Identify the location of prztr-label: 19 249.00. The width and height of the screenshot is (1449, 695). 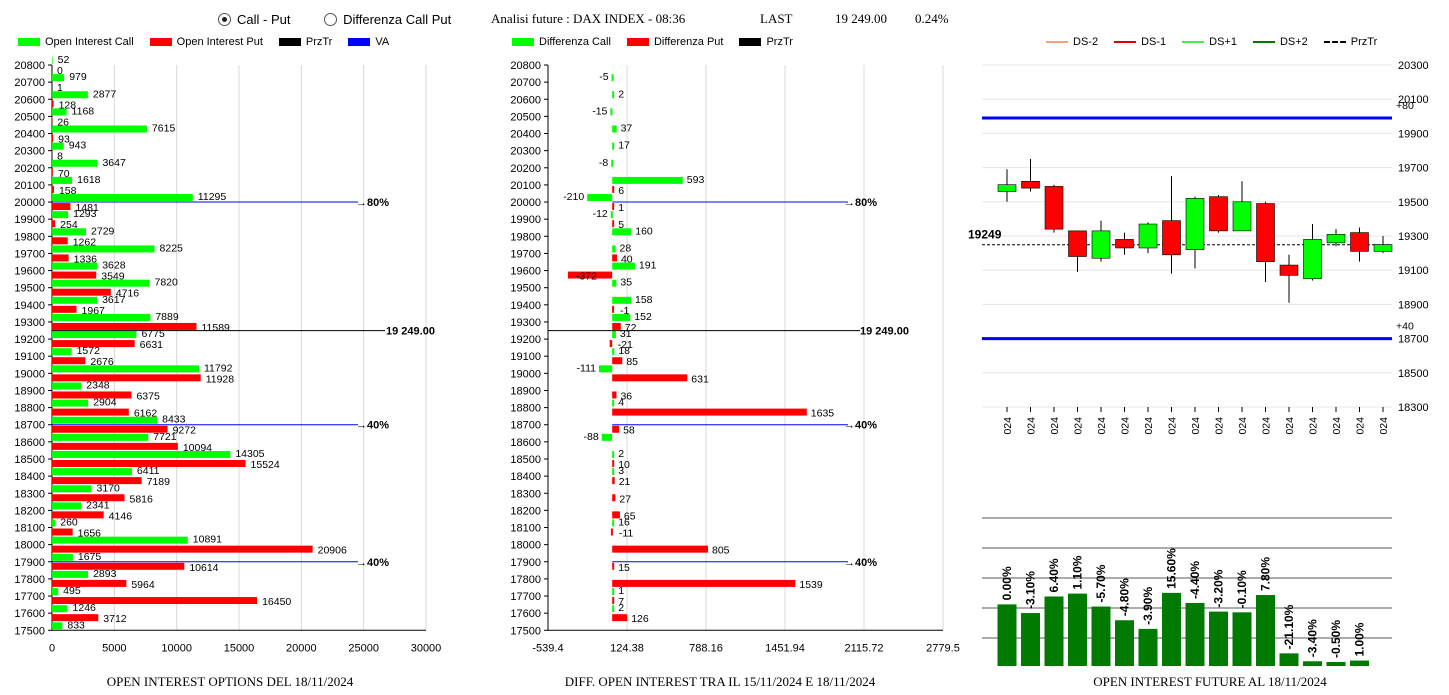
(410, 332).